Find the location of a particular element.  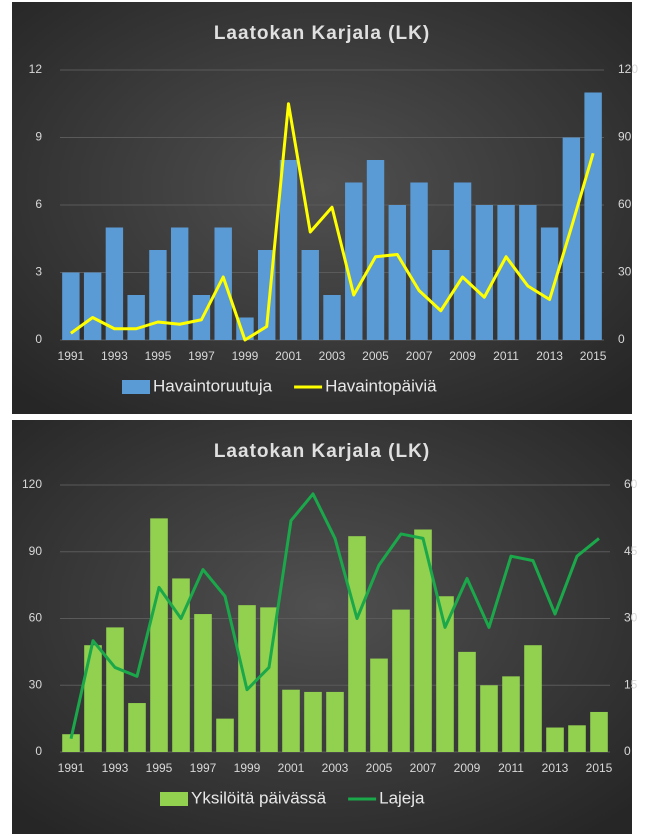

y-tick-label: 30 is located at coordinates (36, 684).